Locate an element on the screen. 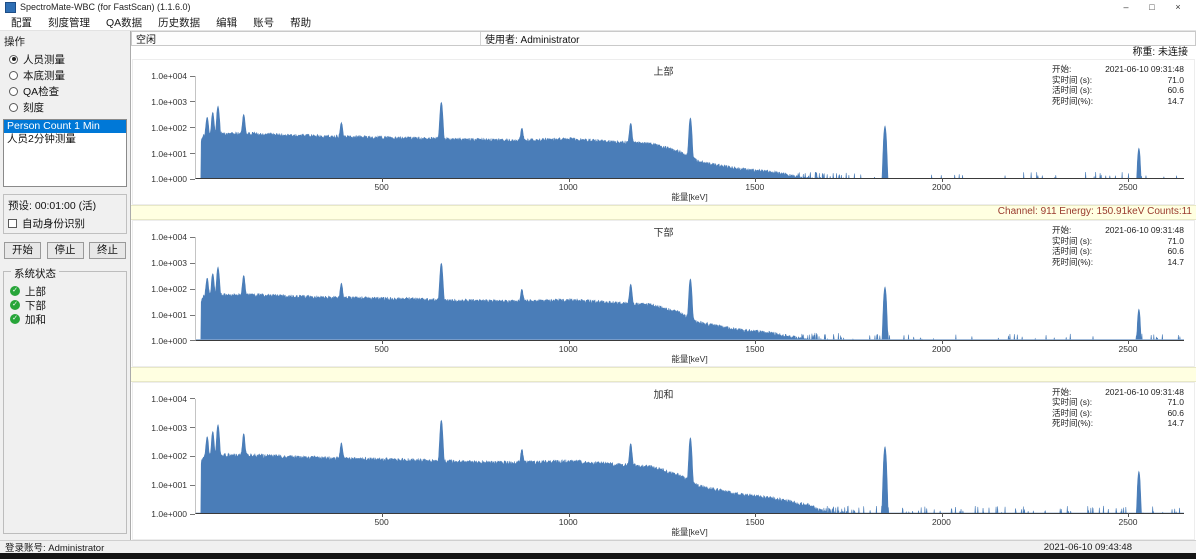 The height and width of the screenshot is (559, 1196). current-user: 使用者: Administrator is located at coordinates (532, 40).